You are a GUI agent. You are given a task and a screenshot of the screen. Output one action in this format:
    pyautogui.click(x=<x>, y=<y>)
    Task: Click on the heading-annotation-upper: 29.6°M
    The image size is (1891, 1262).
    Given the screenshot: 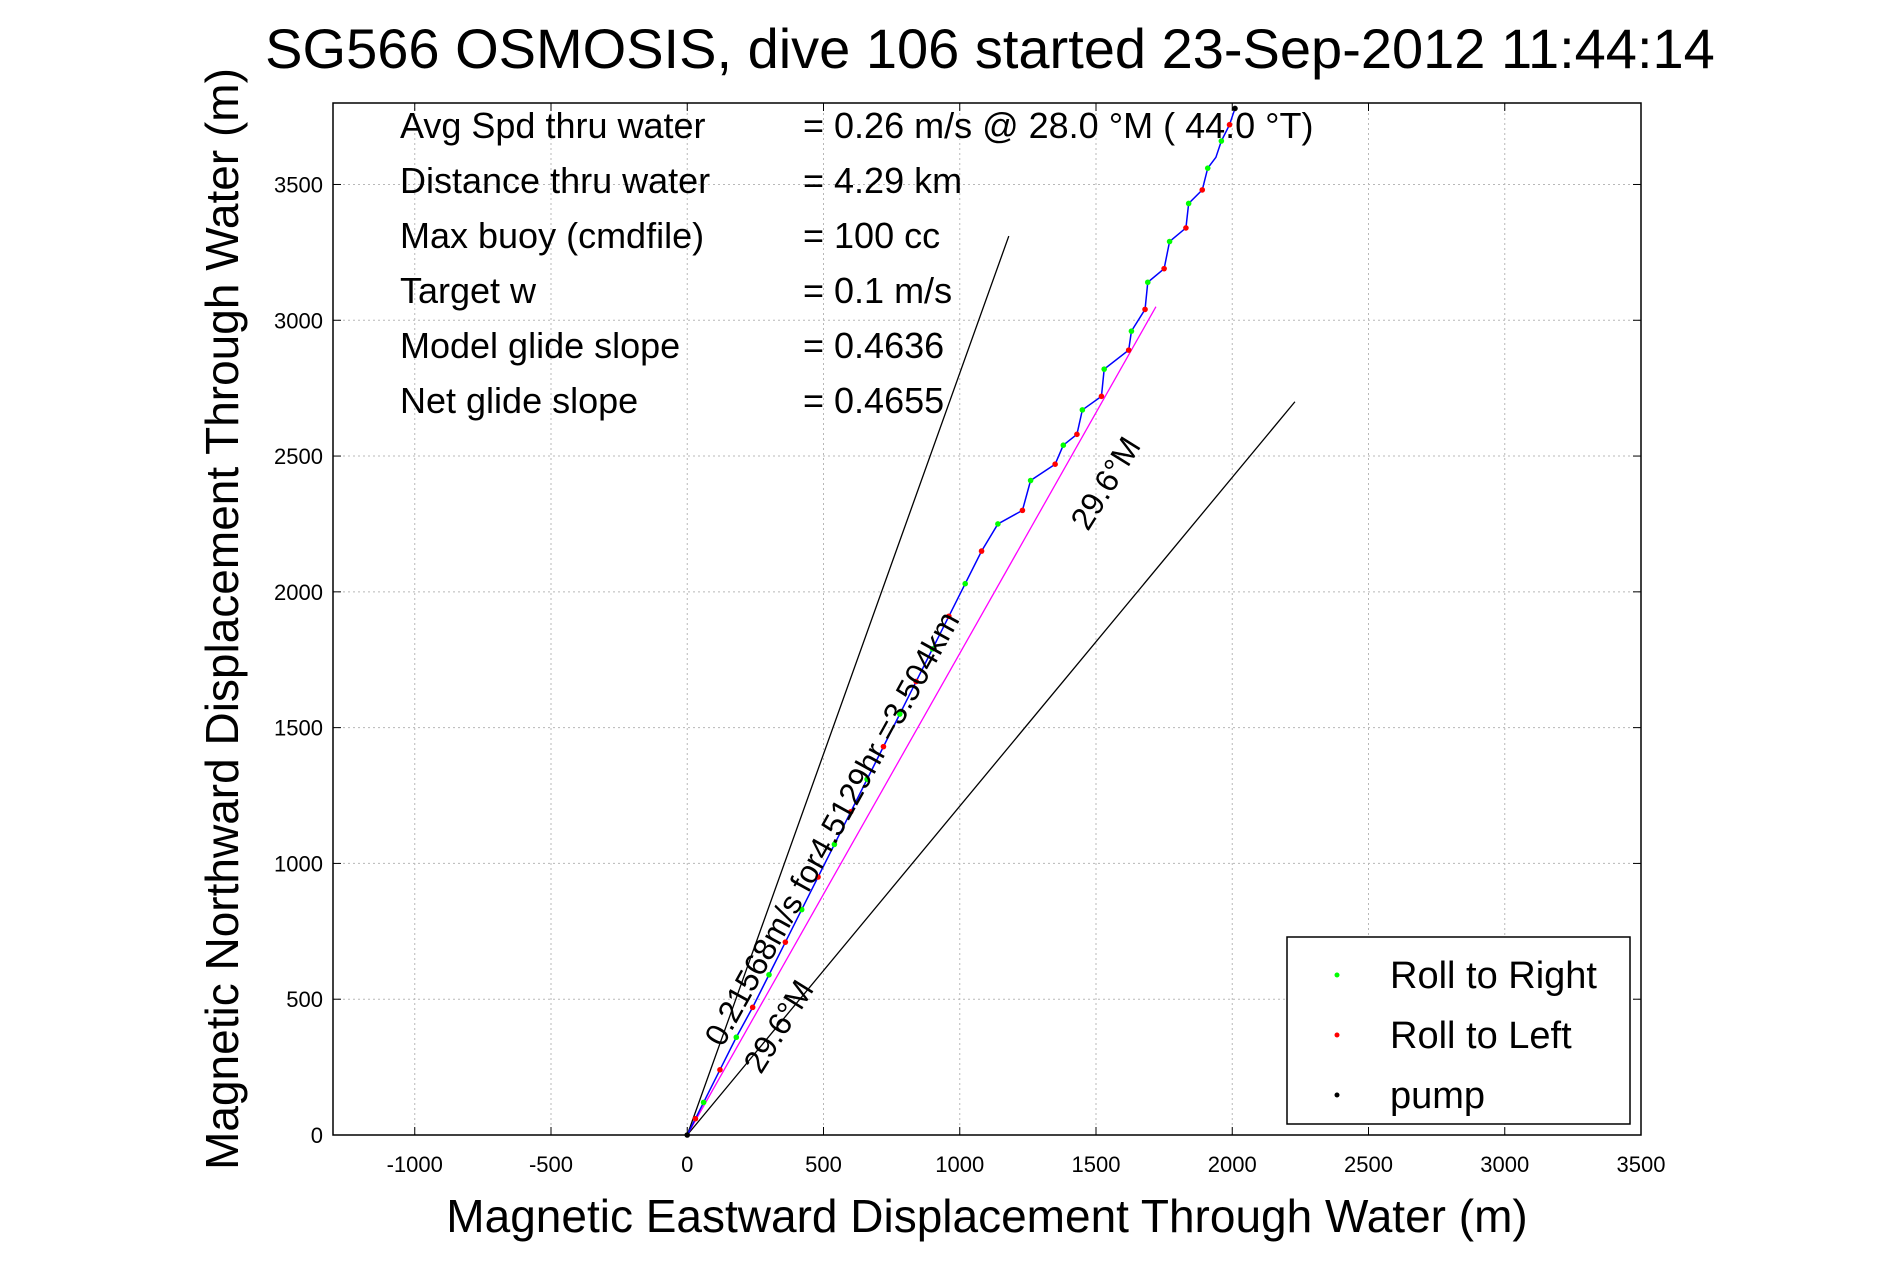 What is the action you would take?
    pyautogui.click(x=1105, y=482)
    